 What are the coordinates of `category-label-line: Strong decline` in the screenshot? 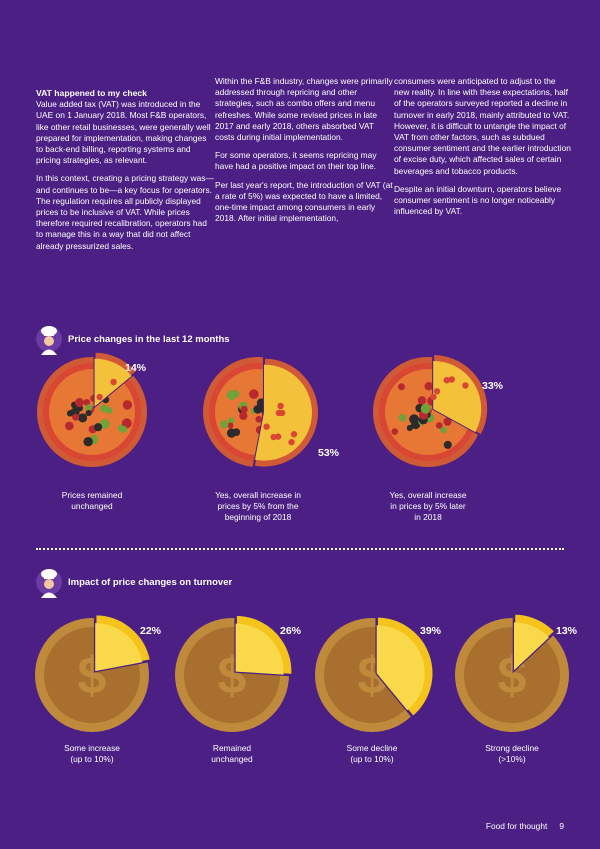 It's located at (512, 748).